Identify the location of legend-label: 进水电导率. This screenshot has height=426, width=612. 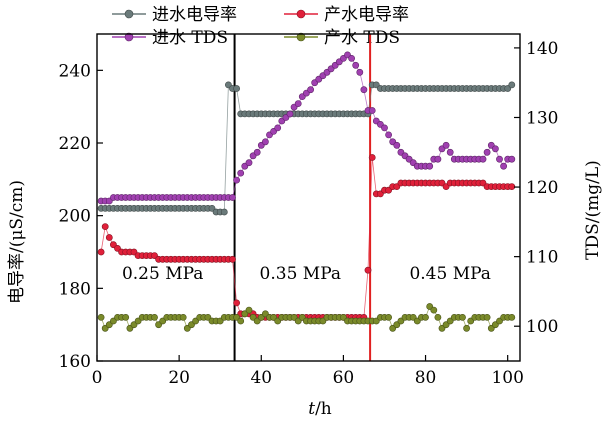
(194, 15).